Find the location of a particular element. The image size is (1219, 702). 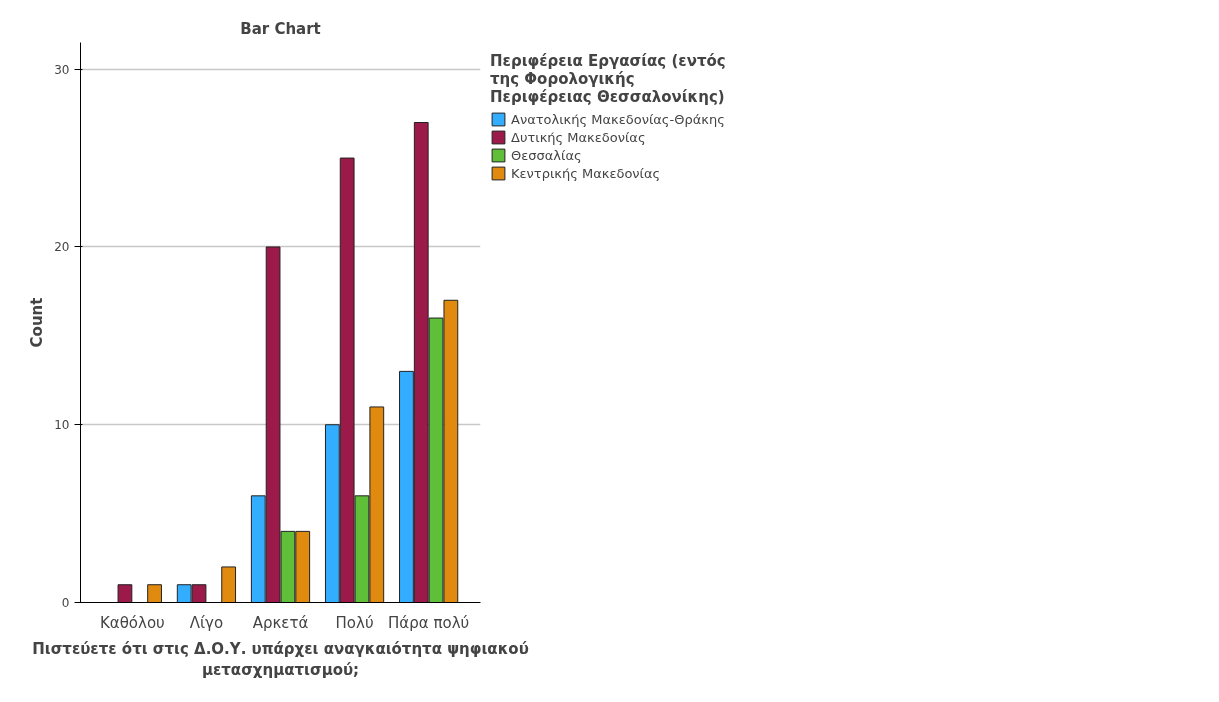

y-tick-label: 20 is located at coordinates (62, 247).